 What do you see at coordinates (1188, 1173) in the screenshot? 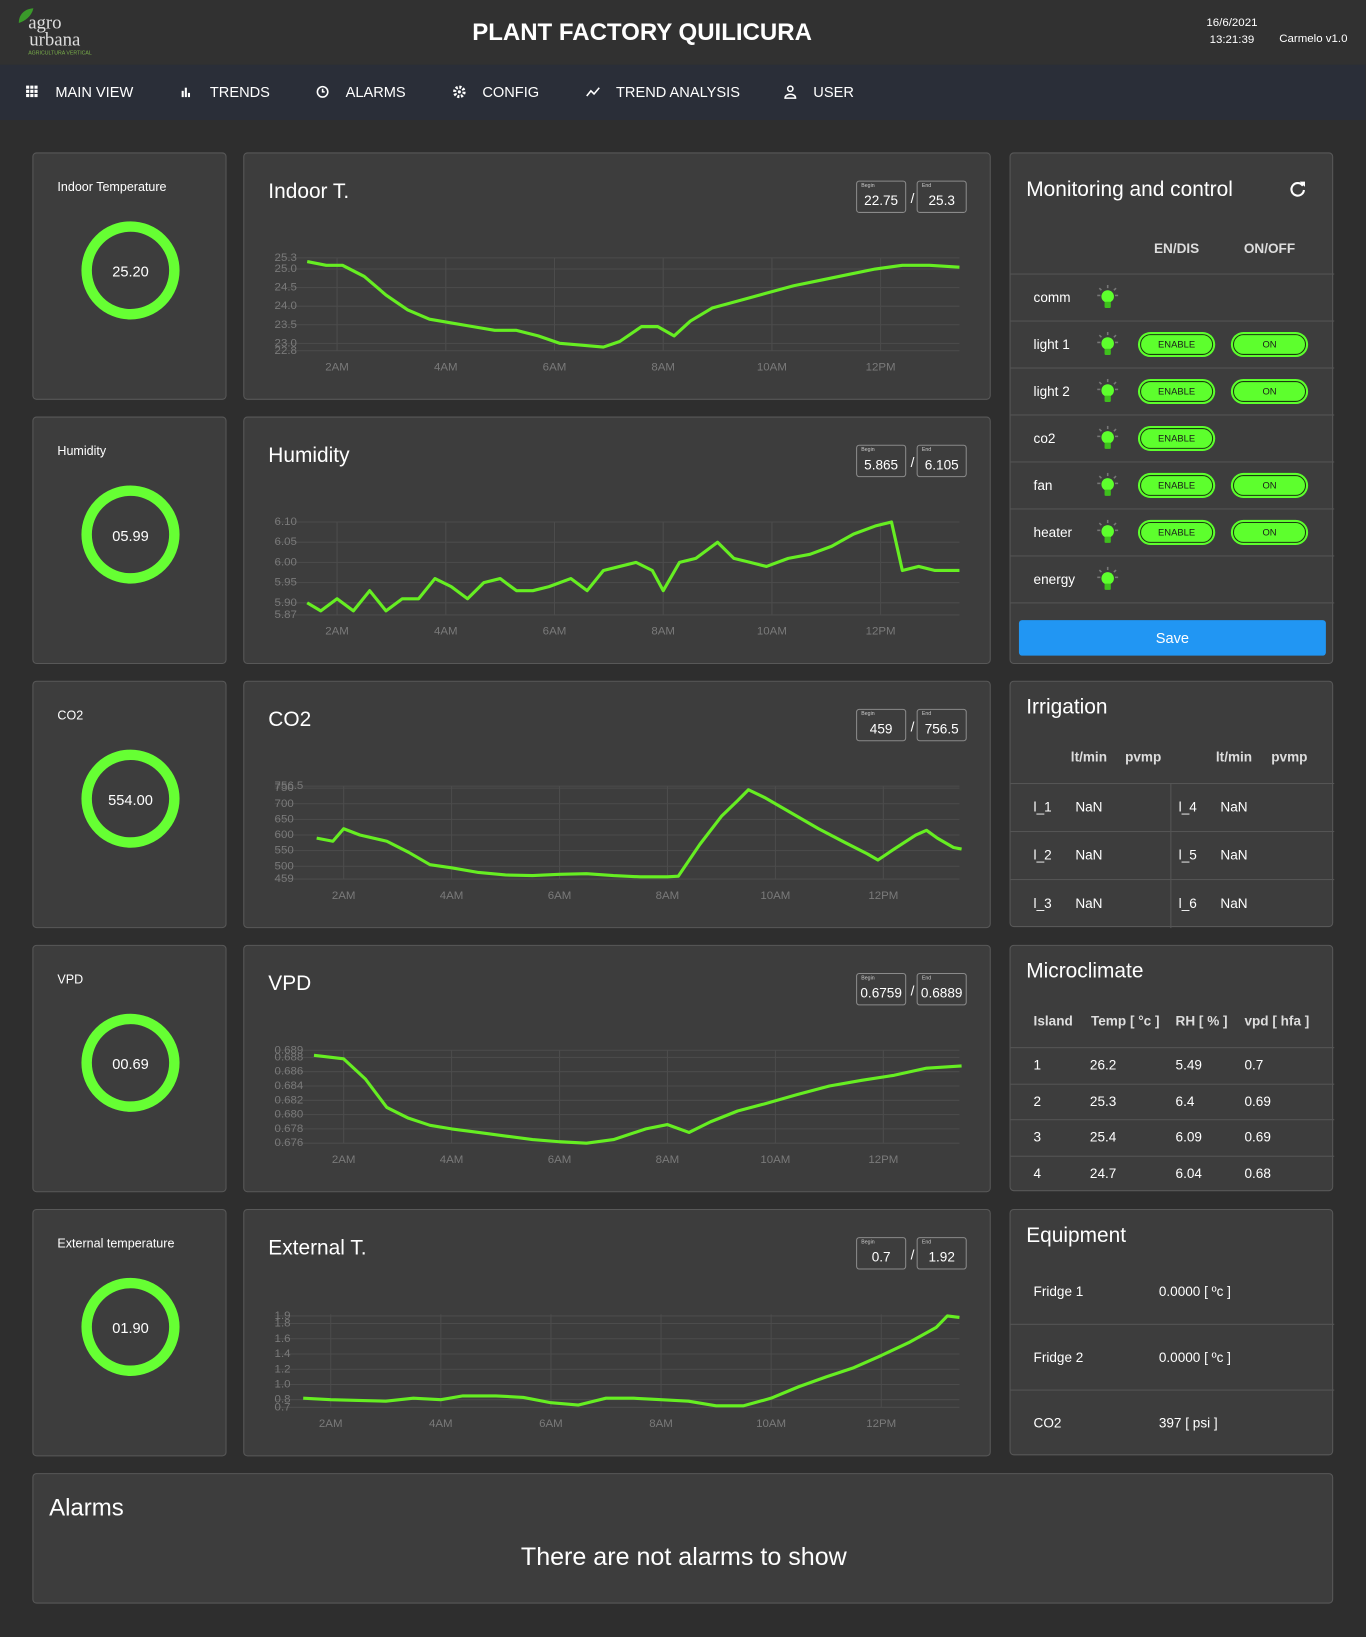
I see `table-cell: 6.04` at bounding box center [1188, 1173].